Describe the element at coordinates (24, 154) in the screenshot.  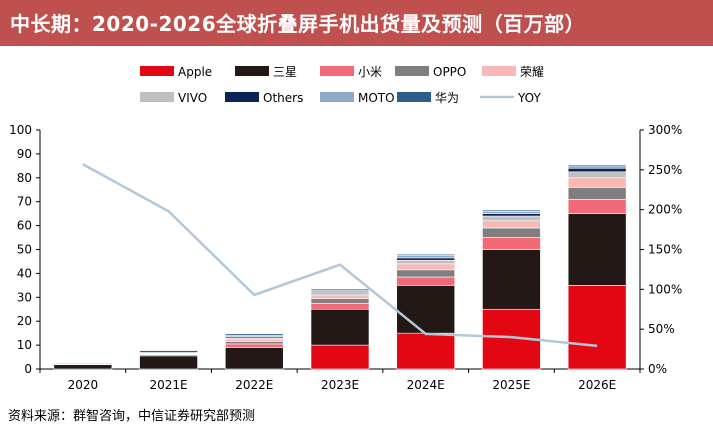
I see `y-tick-label: 90` at that location.